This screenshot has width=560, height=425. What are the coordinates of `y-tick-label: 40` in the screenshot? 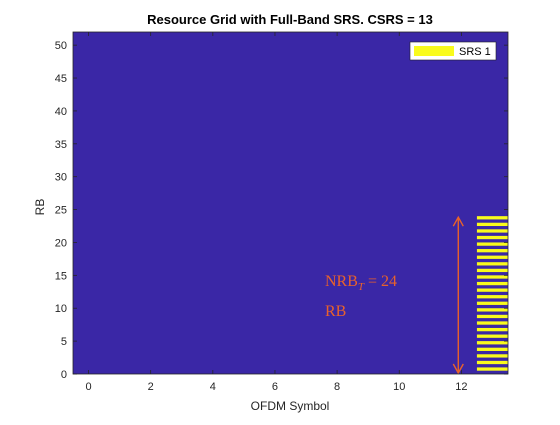 It's located at (61, 112).